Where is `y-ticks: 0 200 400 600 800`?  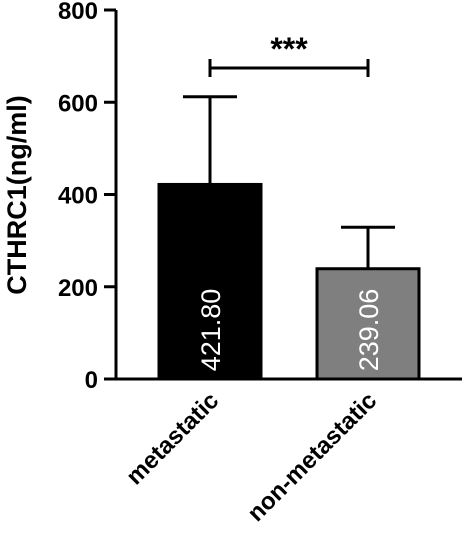
y-ticks: 0 200 400 600 800 is located at coordinates (87, 197).